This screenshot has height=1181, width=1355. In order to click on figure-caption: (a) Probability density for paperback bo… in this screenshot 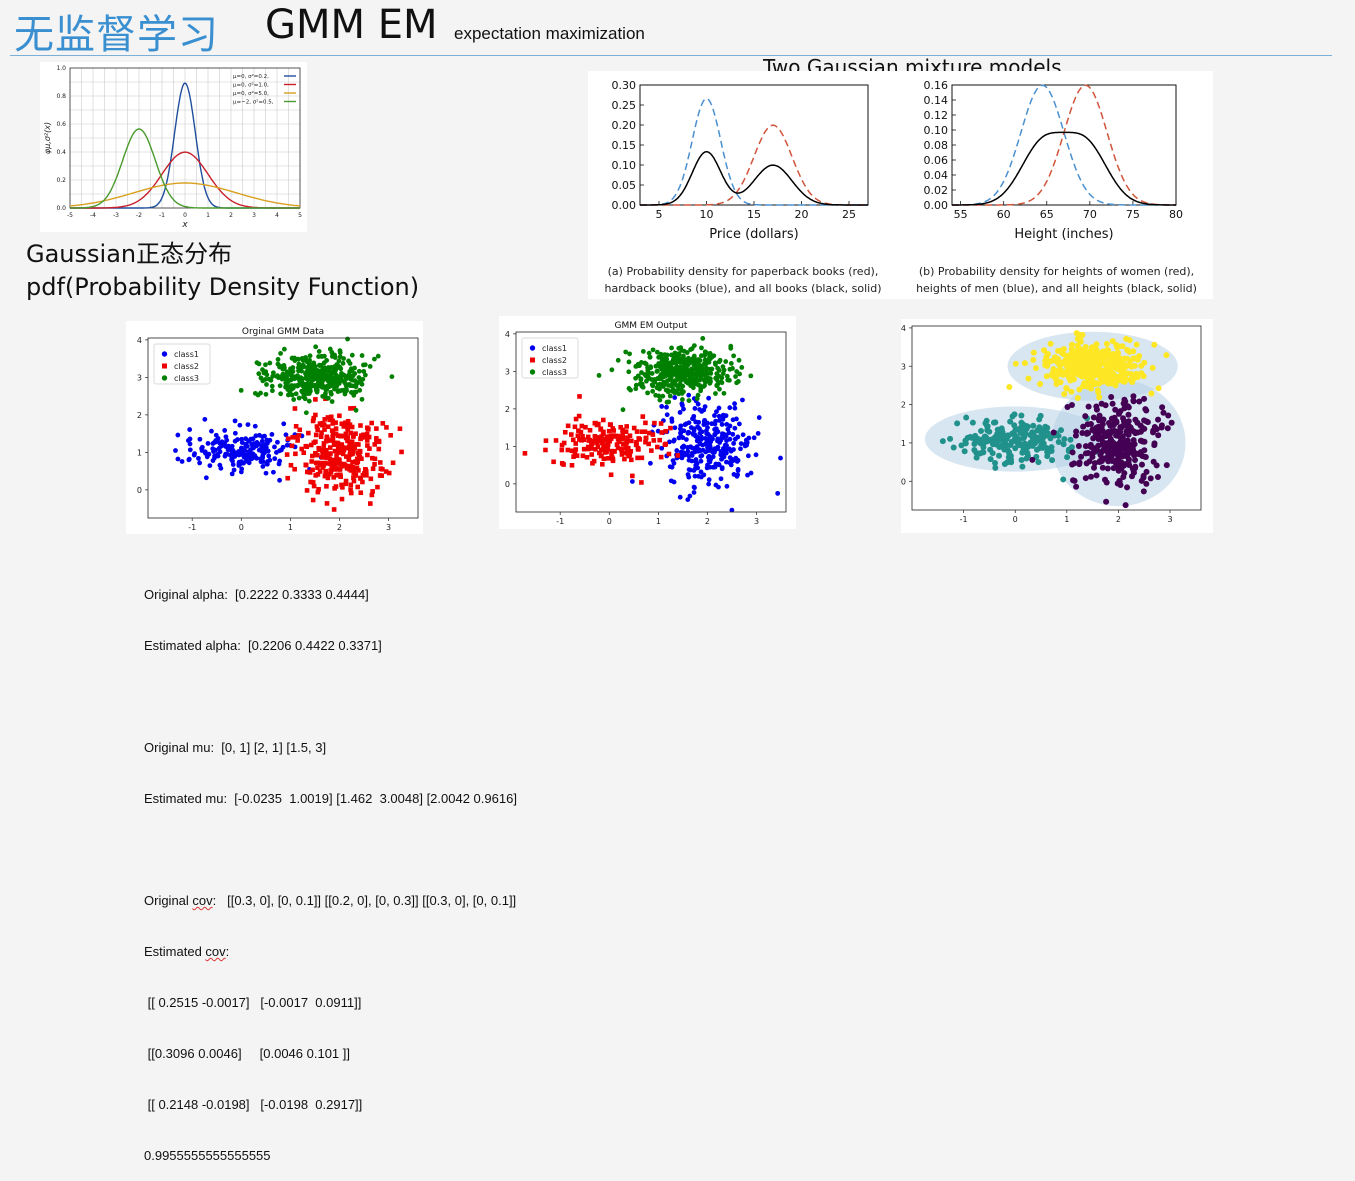, I will do `click(743, 271)`.